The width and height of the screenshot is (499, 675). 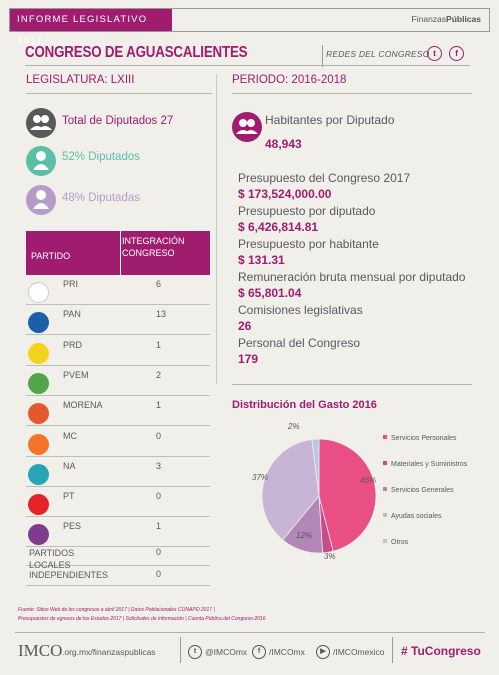 I want to click on pie-data-label: 12%, so click(x=304, y=535).